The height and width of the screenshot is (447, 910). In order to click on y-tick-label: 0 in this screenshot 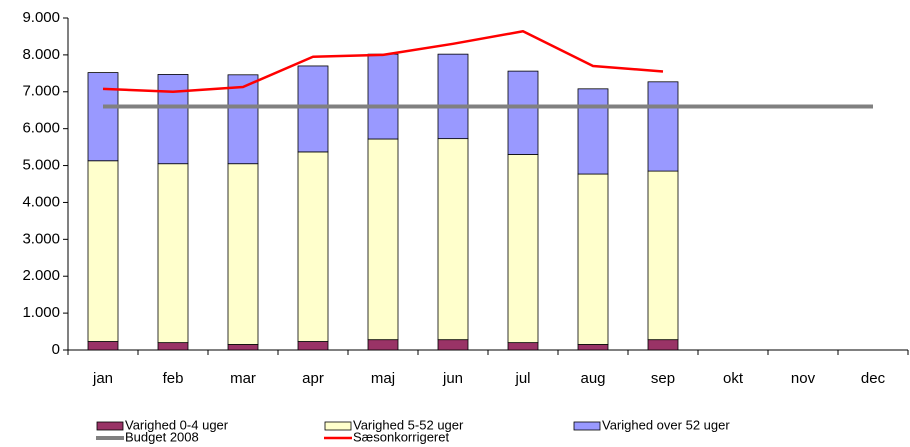, I will do `click(56, 349)`.